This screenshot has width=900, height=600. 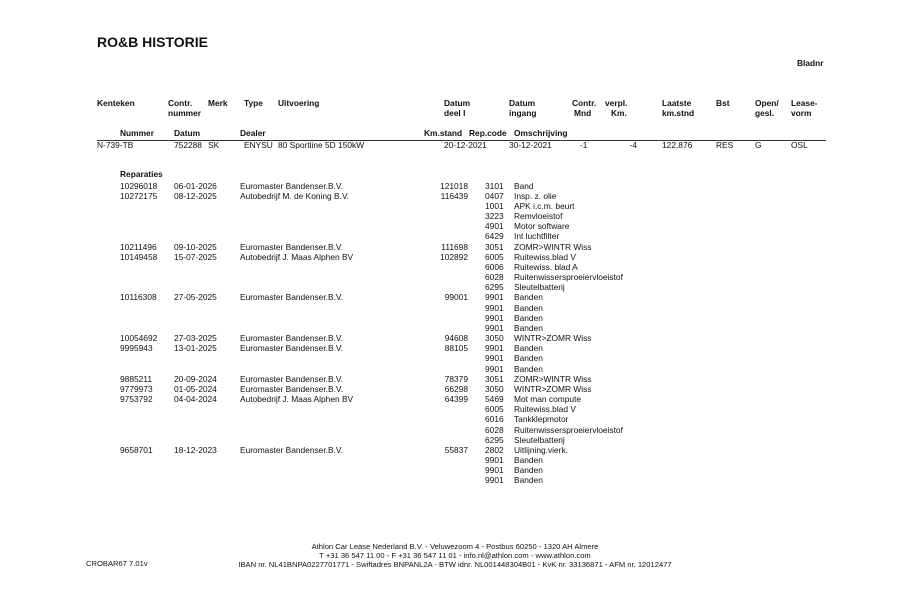 I want to click on repair-kmstand: 94608, so click(x=456, y=338).